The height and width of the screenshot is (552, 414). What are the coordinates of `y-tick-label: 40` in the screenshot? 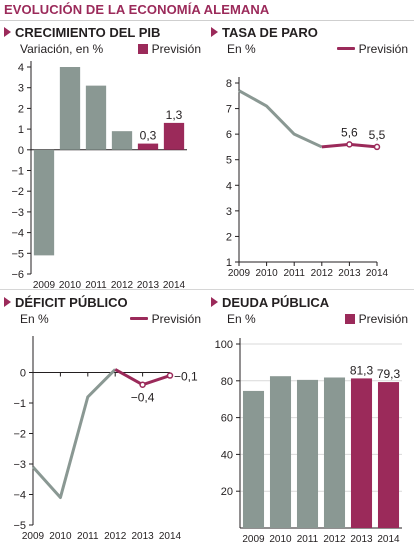 It's located at (227, 455).